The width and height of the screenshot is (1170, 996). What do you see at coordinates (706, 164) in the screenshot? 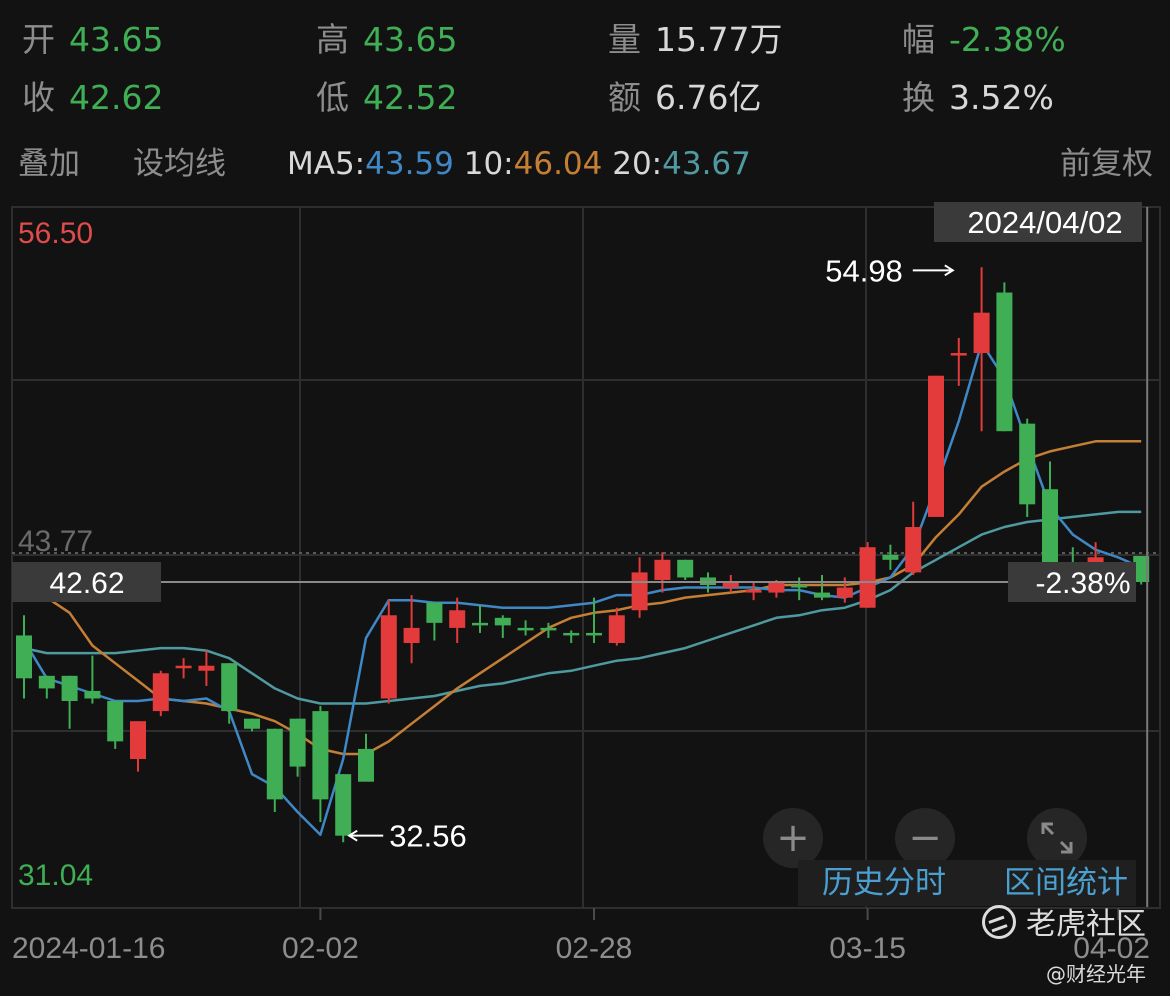
I see `ma20-value: 43.67` at bounding box center [706, 164].